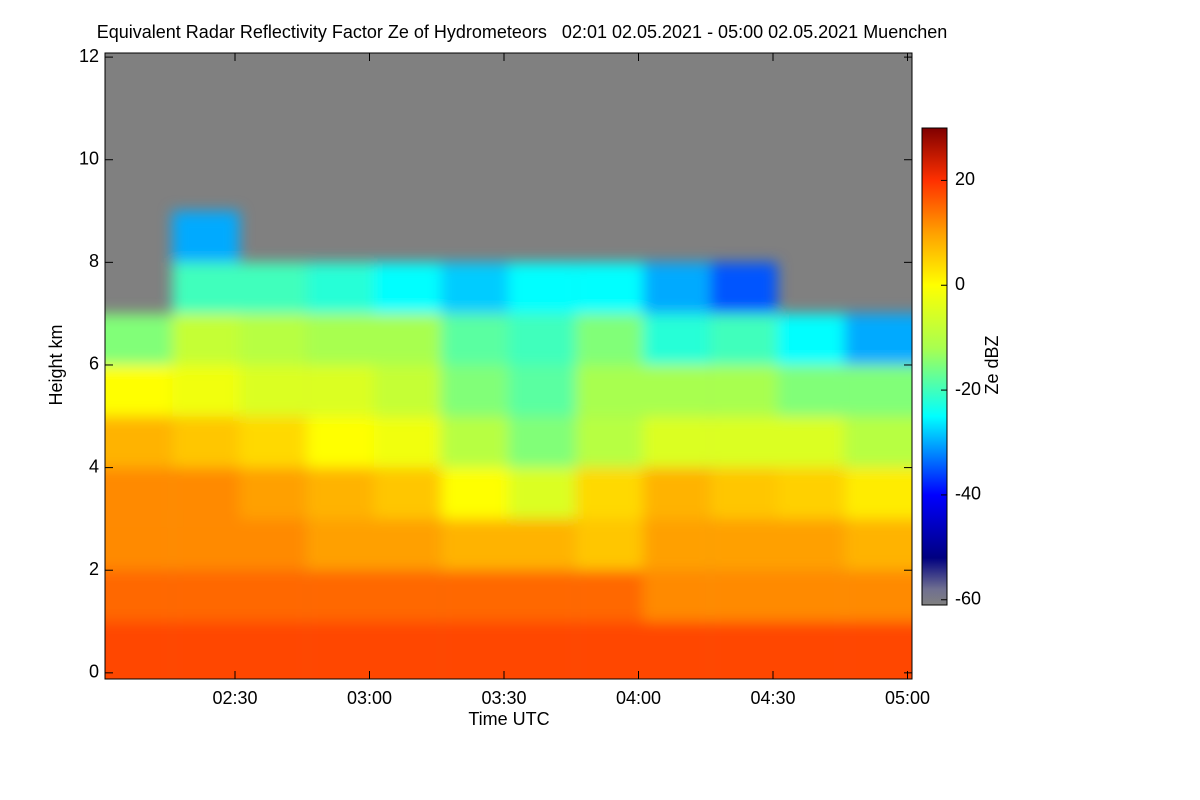 This screenshot has height=800, width=1200. Describe the element at coordinates (965, 179) in the screenshot. I see `colorbar-tick-label: 20` at that location.